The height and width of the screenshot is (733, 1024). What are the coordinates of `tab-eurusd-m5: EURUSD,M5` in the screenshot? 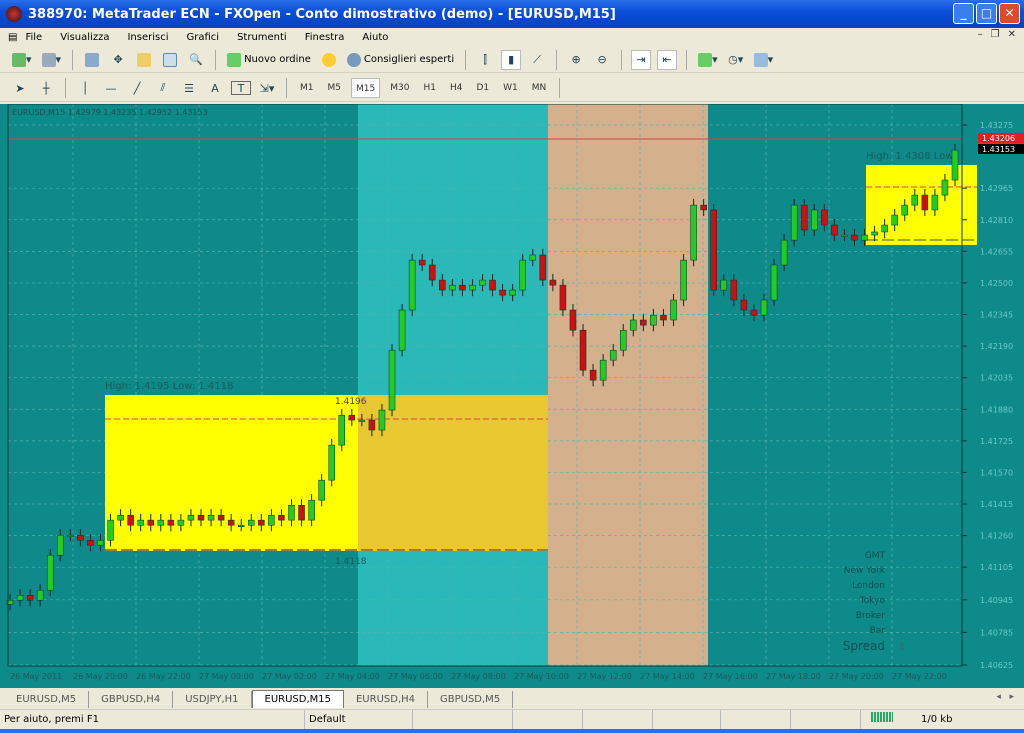 It's located at (47, 699).